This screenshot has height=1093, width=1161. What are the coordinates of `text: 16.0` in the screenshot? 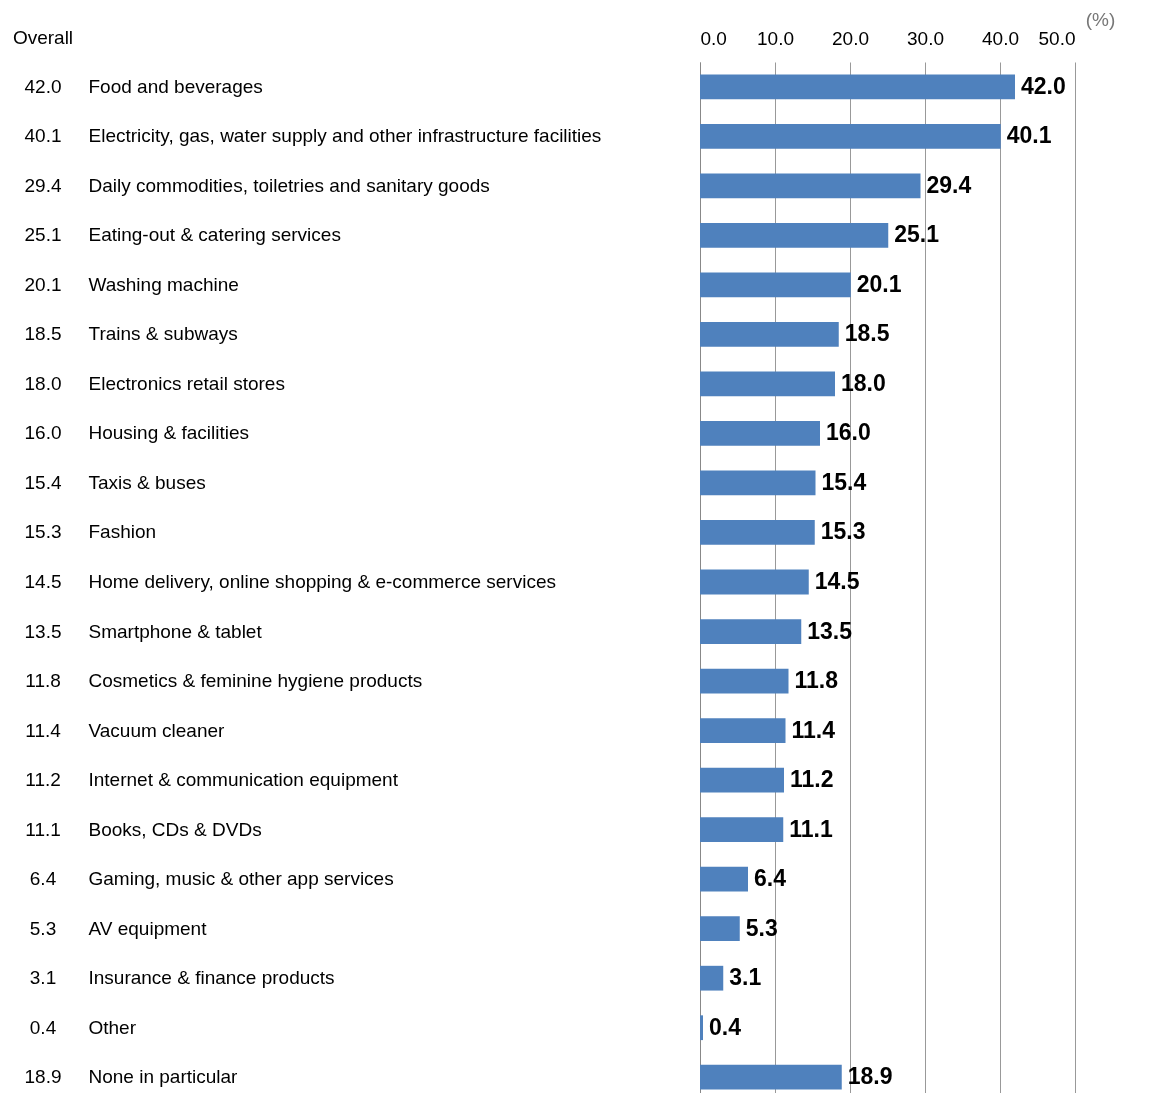 It's located at (848, 432).